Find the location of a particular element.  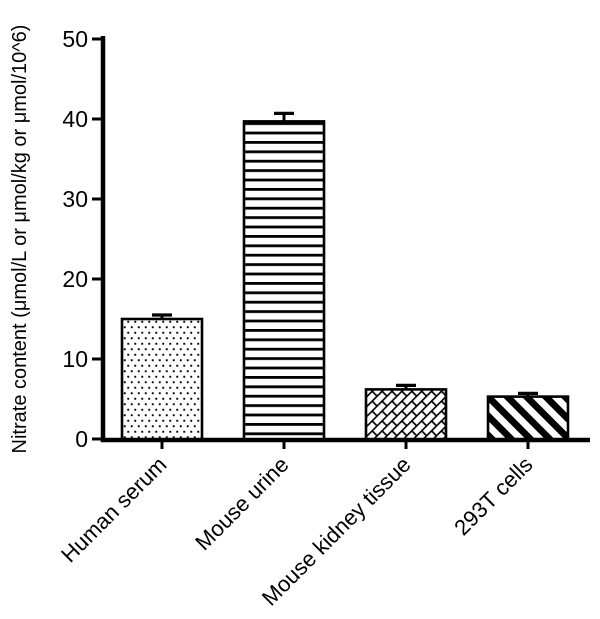

y-tick-label-4: 40 is located at coordinates (75, 119).